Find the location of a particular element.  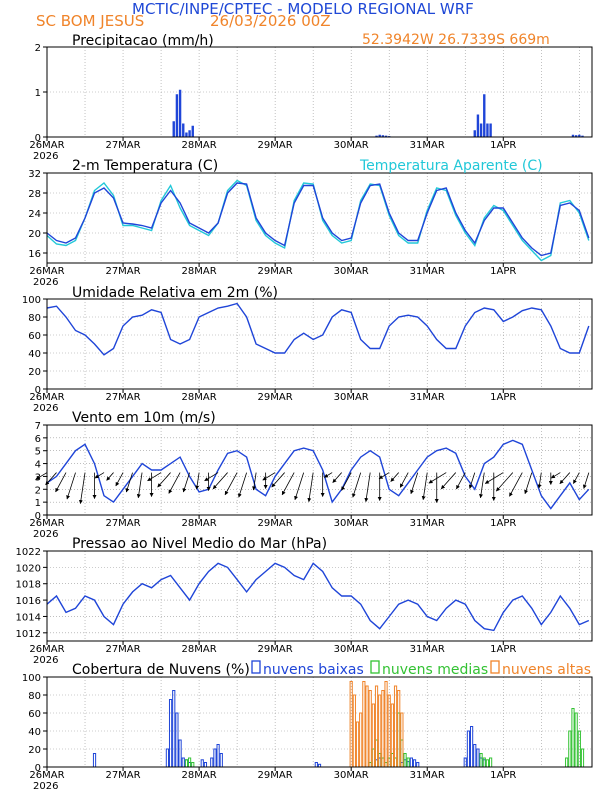

panel-title-wind: Vento em 10m (m/s) is located at coordinates (144, 418).